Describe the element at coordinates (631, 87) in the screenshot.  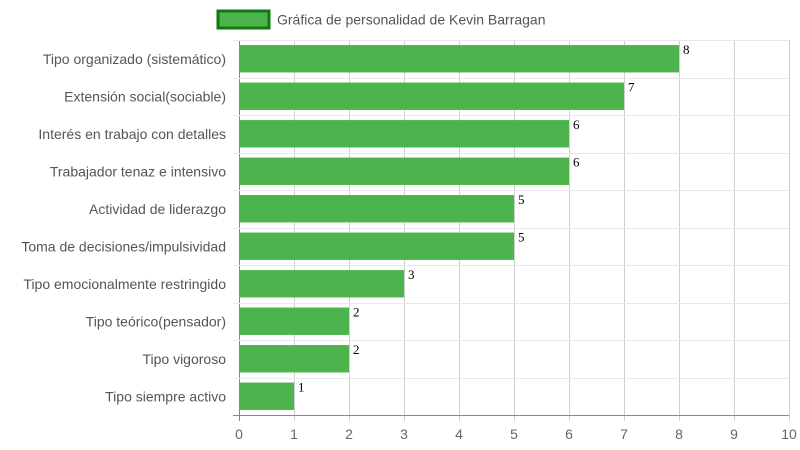
I see `data-label: 7` at that location.